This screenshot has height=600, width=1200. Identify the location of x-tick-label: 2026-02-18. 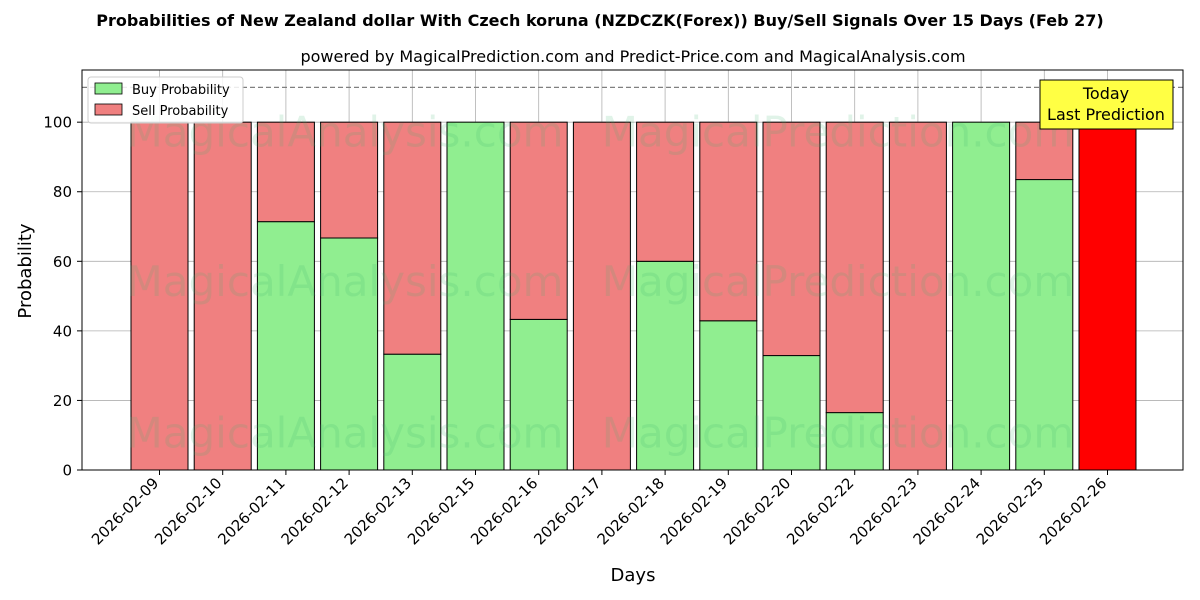
(631, 511).